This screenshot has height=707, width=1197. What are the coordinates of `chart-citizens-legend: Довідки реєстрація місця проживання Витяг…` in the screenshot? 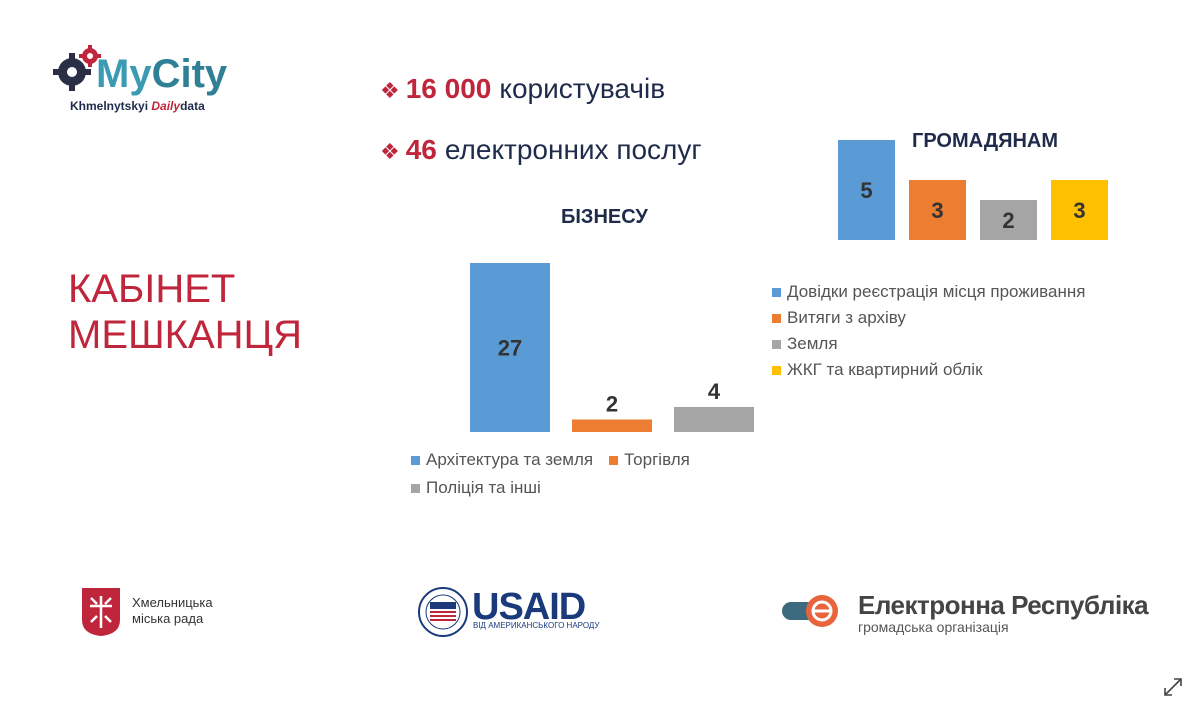 It's located at (928, 334).